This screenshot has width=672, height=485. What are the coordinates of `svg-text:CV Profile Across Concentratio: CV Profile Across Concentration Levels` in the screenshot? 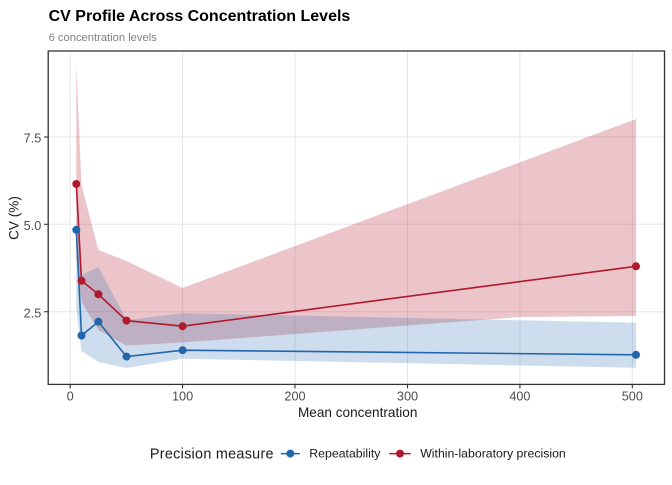 It's located at (200, 16).